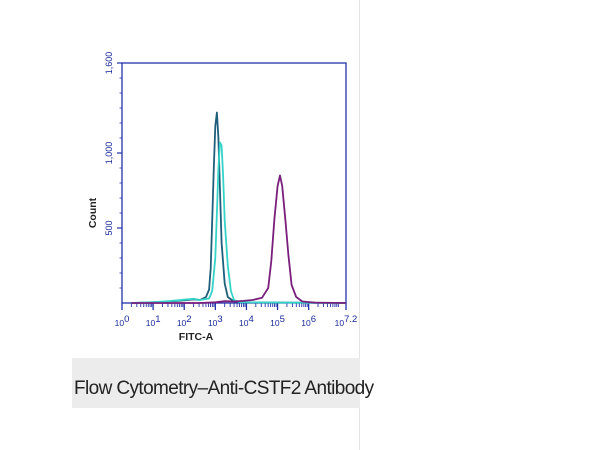 The height and width of the screenshot is (450, 600). What do you see at coordinates (277, 321) in the screenshot?
I see `x-tick-label: 10⁵` at bounding box center [277, 321].